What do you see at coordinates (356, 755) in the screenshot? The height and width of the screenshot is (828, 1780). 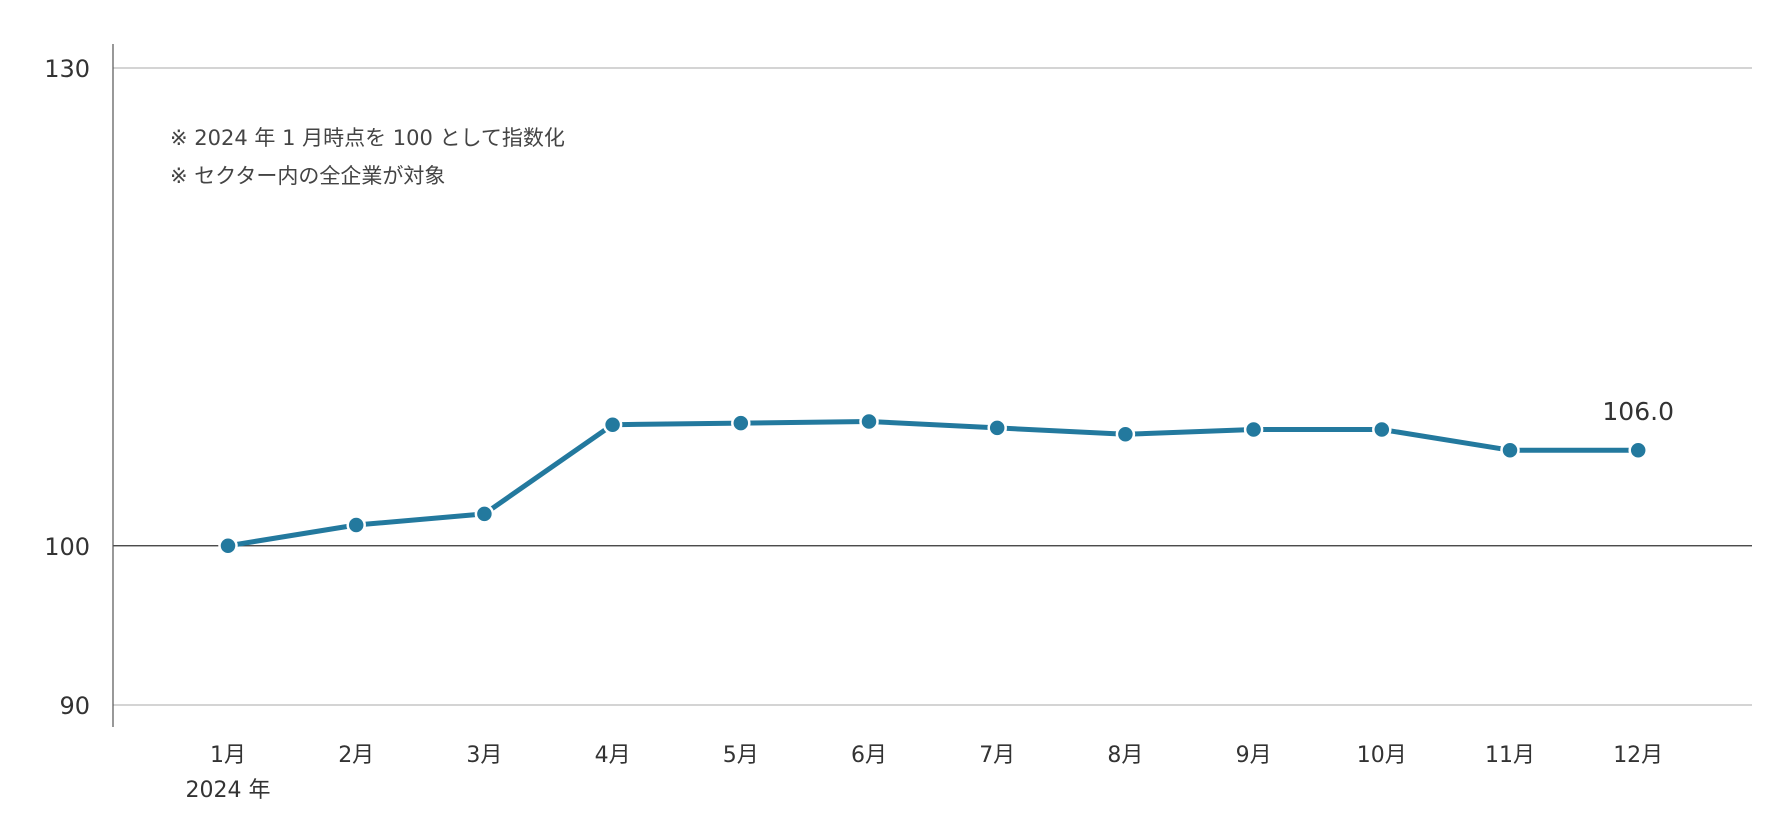 I see `x-tick-label: 2月` at bounding box center [356, 755].